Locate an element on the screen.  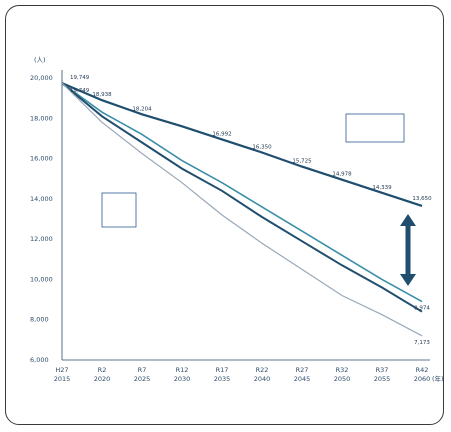
x-tick-label-era: R27 is located at coordinates (302, 370).